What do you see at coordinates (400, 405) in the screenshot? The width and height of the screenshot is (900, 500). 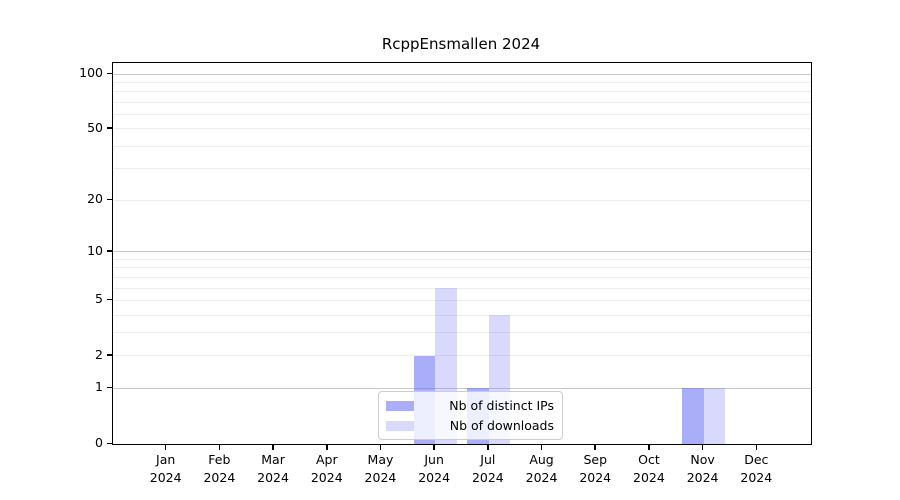 I see `legend-swatch-distinct-ips` at bounding box center [400, 405].